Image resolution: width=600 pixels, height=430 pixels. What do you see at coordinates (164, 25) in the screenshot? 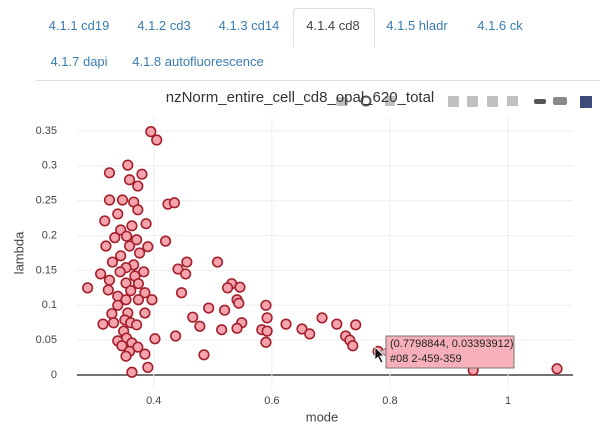
I see `tab: 4.1.2 cd3` at bounding box center [164, 25].